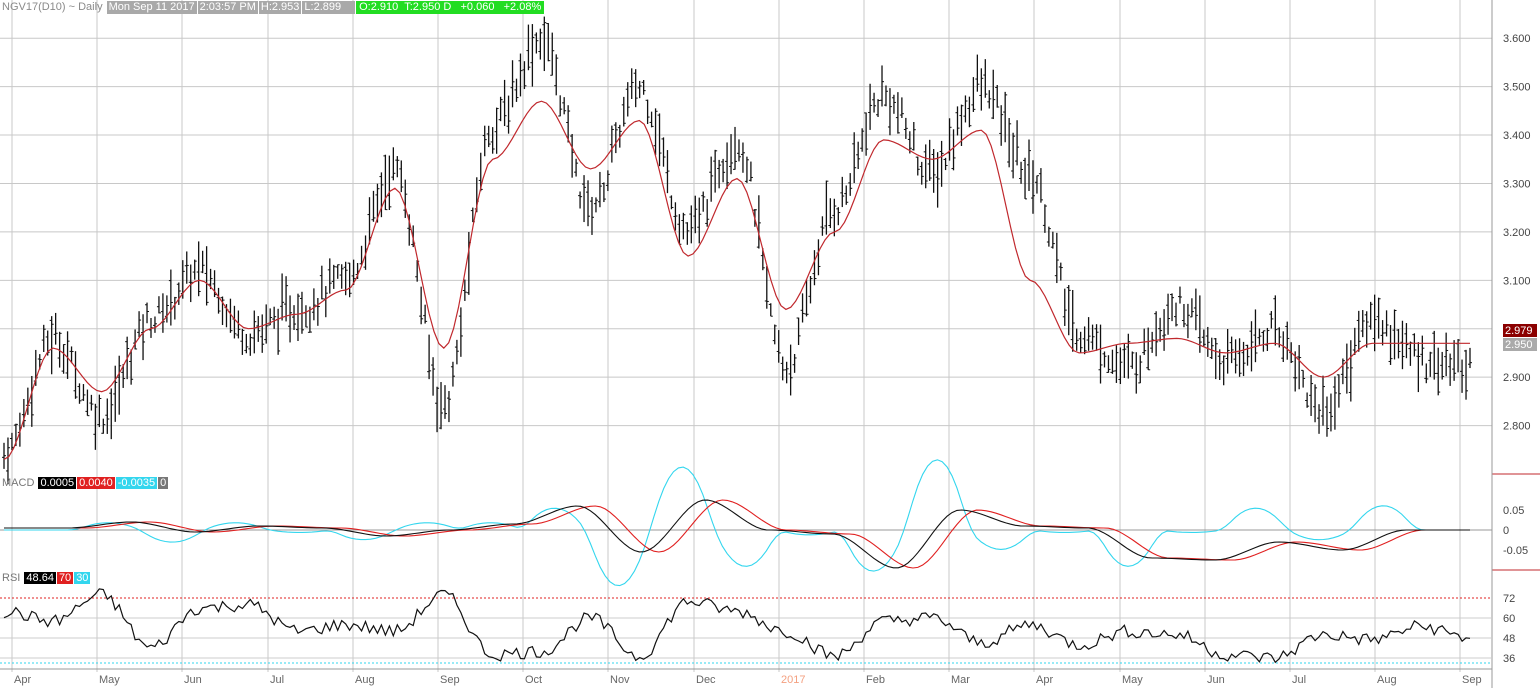  I want to click on price-tick-label: 3.100, so click(1517, 281).